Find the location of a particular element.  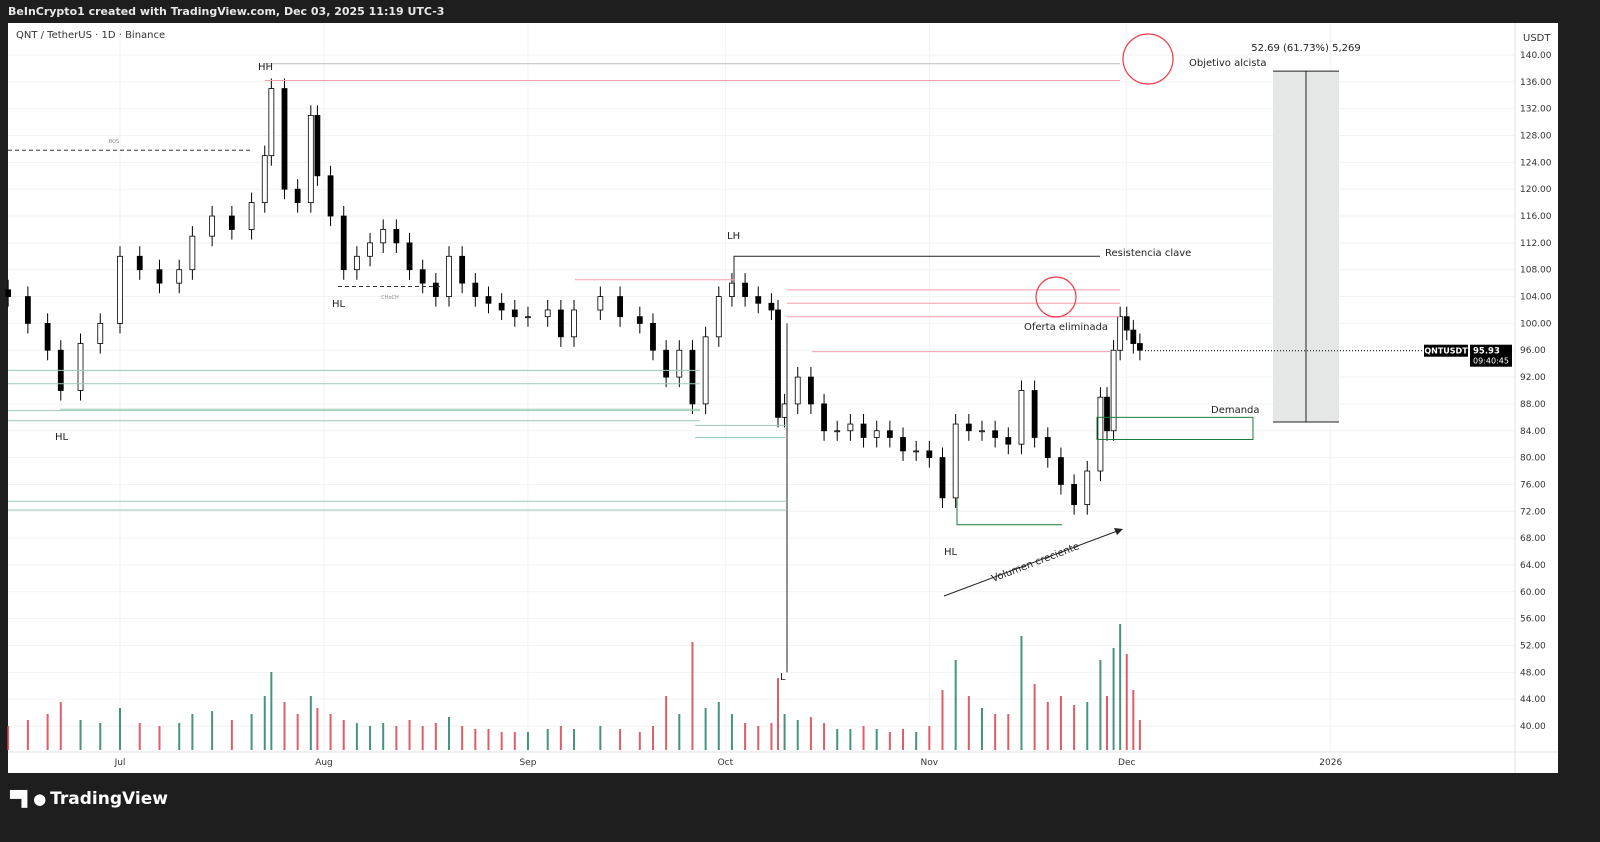

symbol-tag is located at coordinates (1446, 350).